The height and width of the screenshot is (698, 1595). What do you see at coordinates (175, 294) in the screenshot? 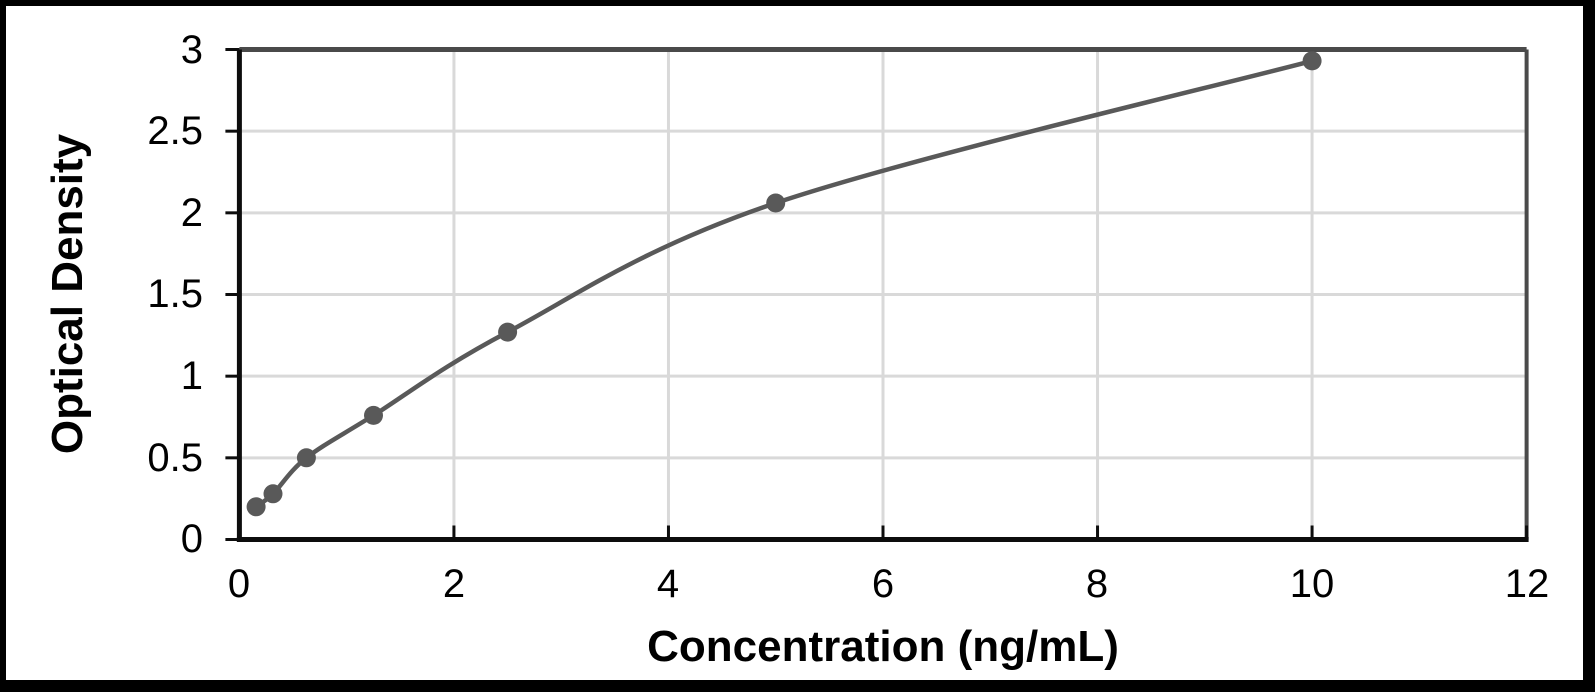
I see `y-tick-label: 1.5` at bounding box center [175, 294].